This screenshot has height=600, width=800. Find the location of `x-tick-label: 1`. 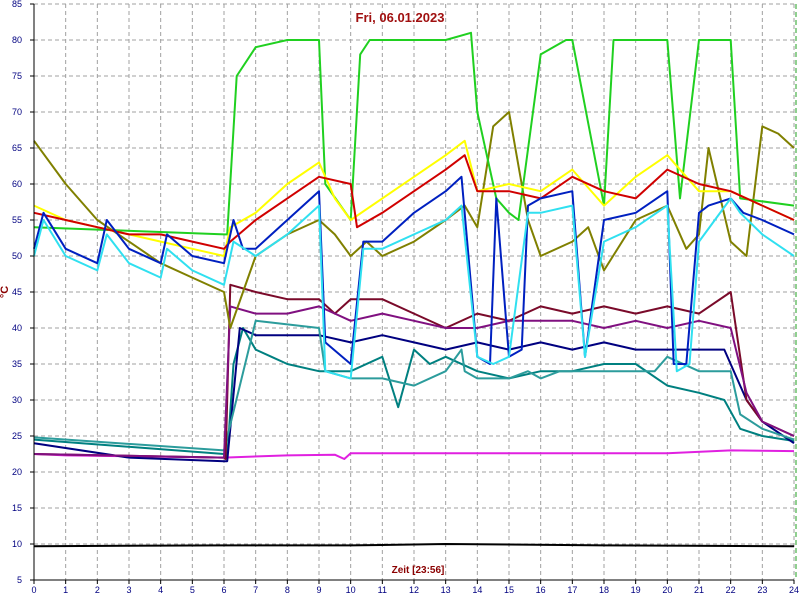

x-tick-label: 1 is located at coordinates (65, 590).